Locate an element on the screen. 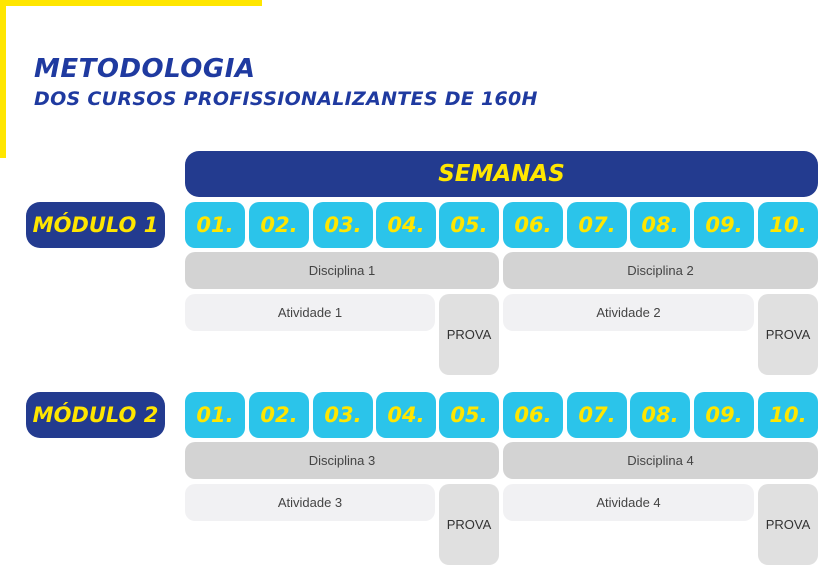 The height and width of the screenshot is (573, 825). module-label: MÓDULO 1 is located at coordinates (95, 225).